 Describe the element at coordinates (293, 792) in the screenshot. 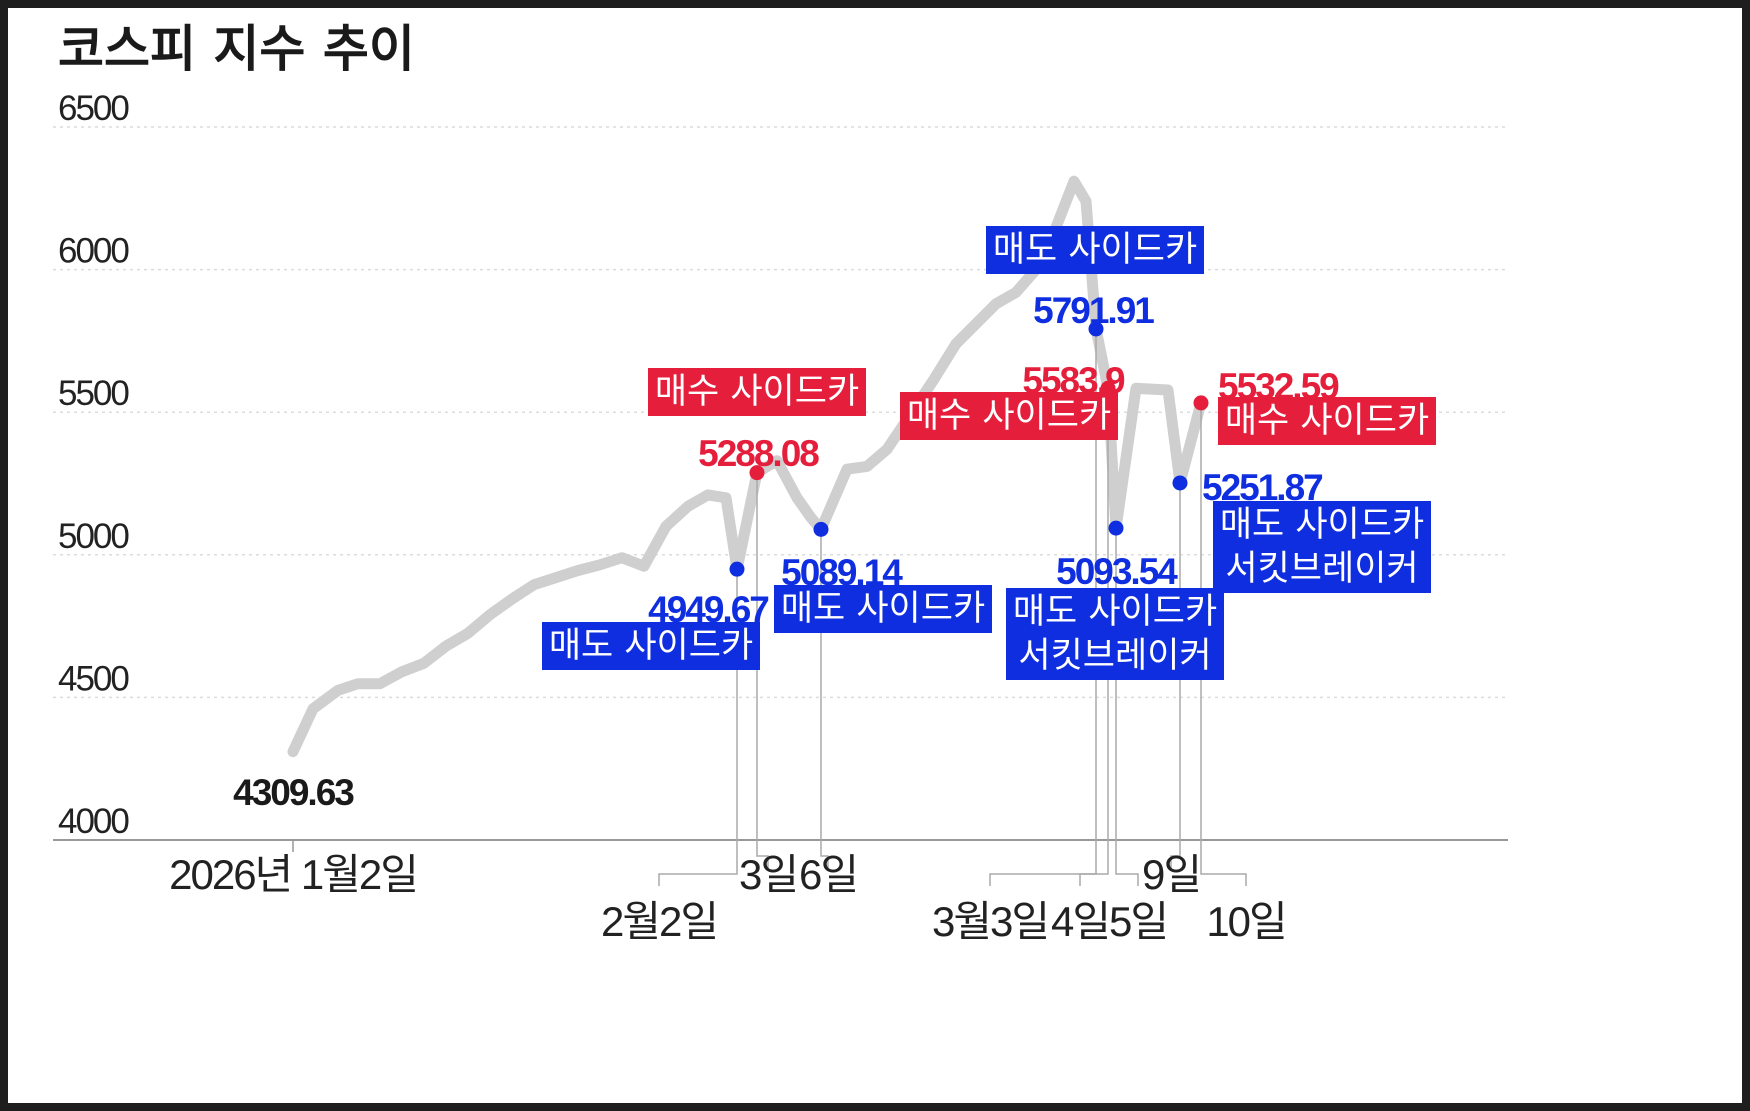

I see `data-label-value: 4309.63` at that location.